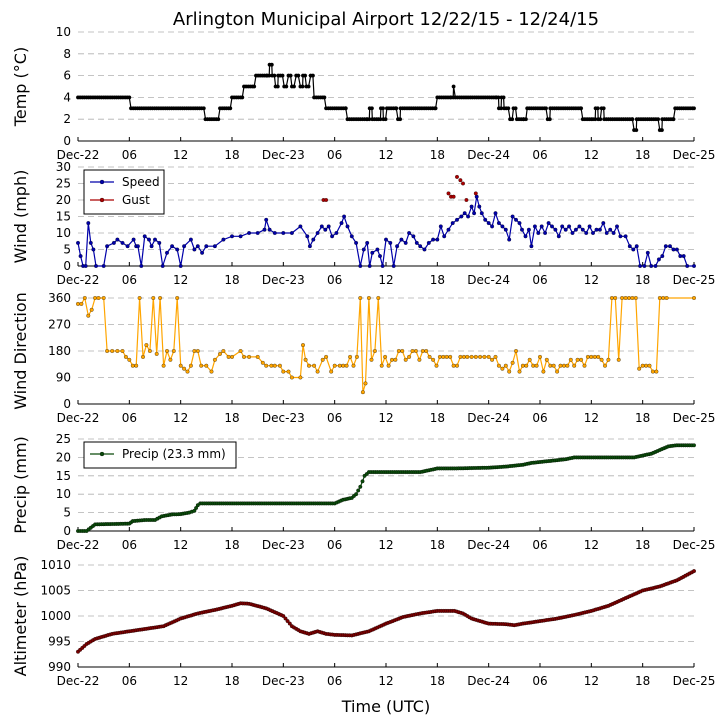 This screenshot has width=725, height=725. Describe the element at coordinates (63, 200) in the screenshot. I see `y-tick-label: 20` at that location.